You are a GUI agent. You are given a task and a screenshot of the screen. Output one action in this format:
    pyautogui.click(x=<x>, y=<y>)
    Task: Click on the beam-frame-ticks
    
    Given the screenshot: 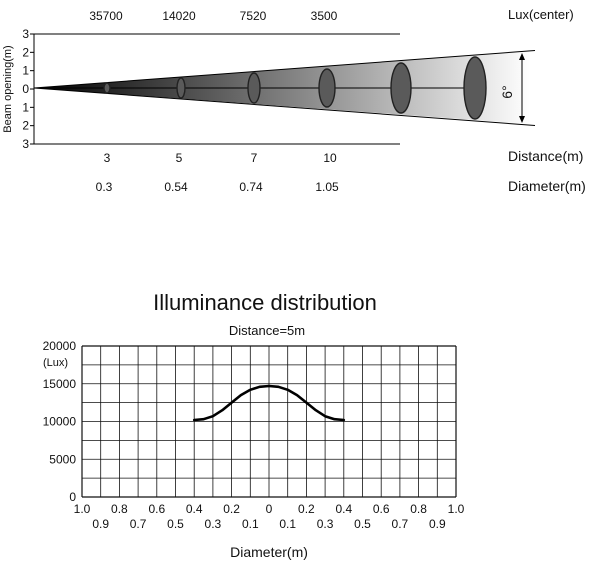 What is the action you would take?
    pyautogui.click(x=32, y=89)
    